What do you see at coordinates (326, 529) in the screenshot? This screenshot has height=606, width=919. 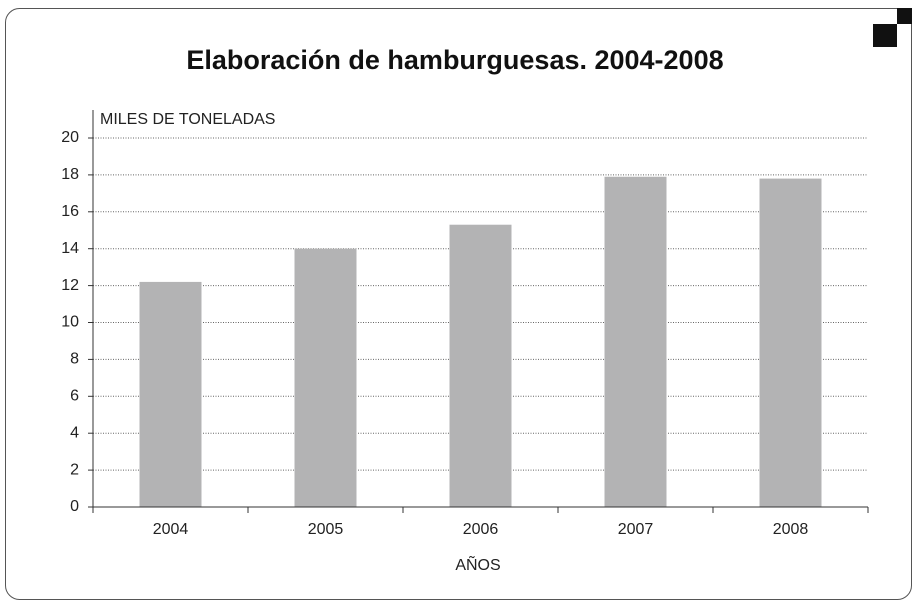 I see `x-tick-label: 2005` at bounding box center [326, 529].